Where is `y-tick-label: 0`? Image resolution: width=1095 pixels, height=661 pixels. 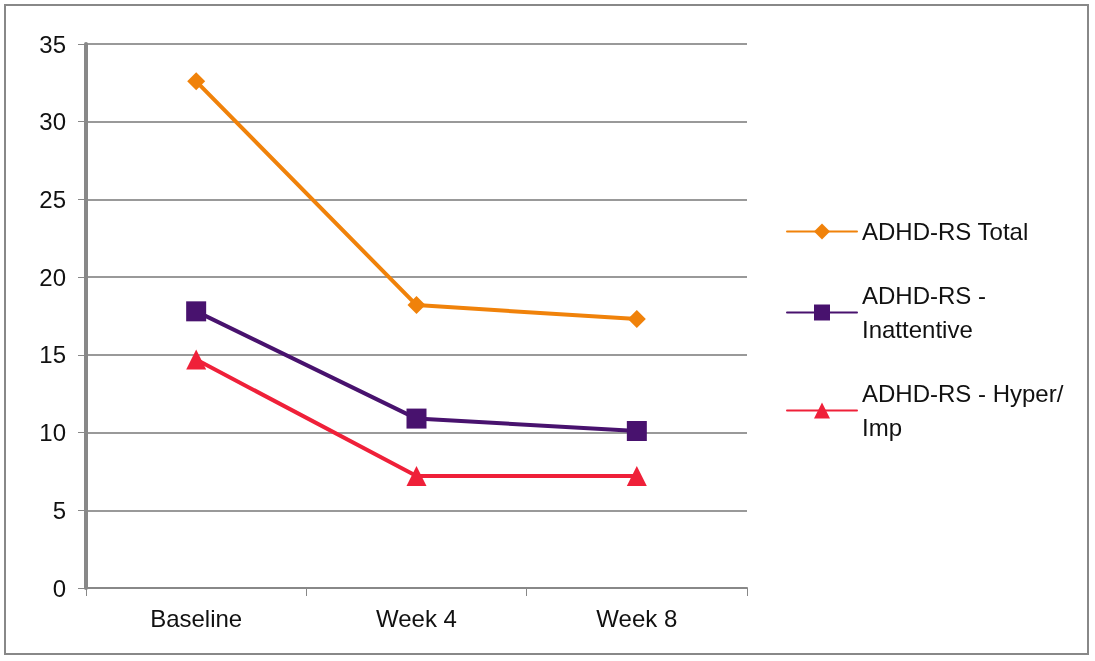
y-tick-label: 0 is located at coordinates (59, 588).